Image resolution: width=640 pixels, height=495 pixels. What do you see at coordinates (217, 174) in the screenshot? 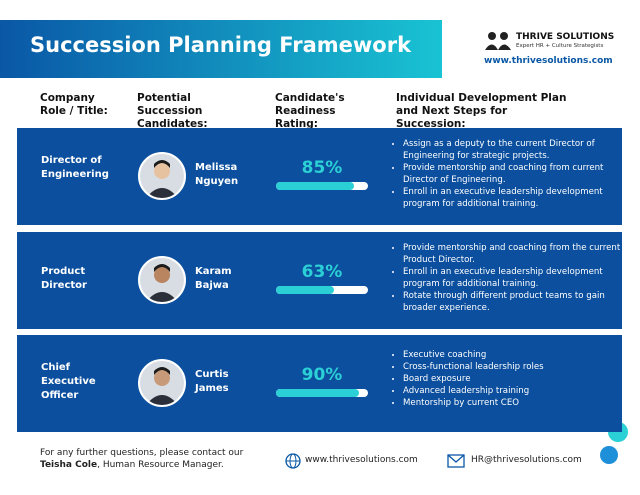
I see `candidate-name: Melissa Nguyen` at bounding box center [217, 174].